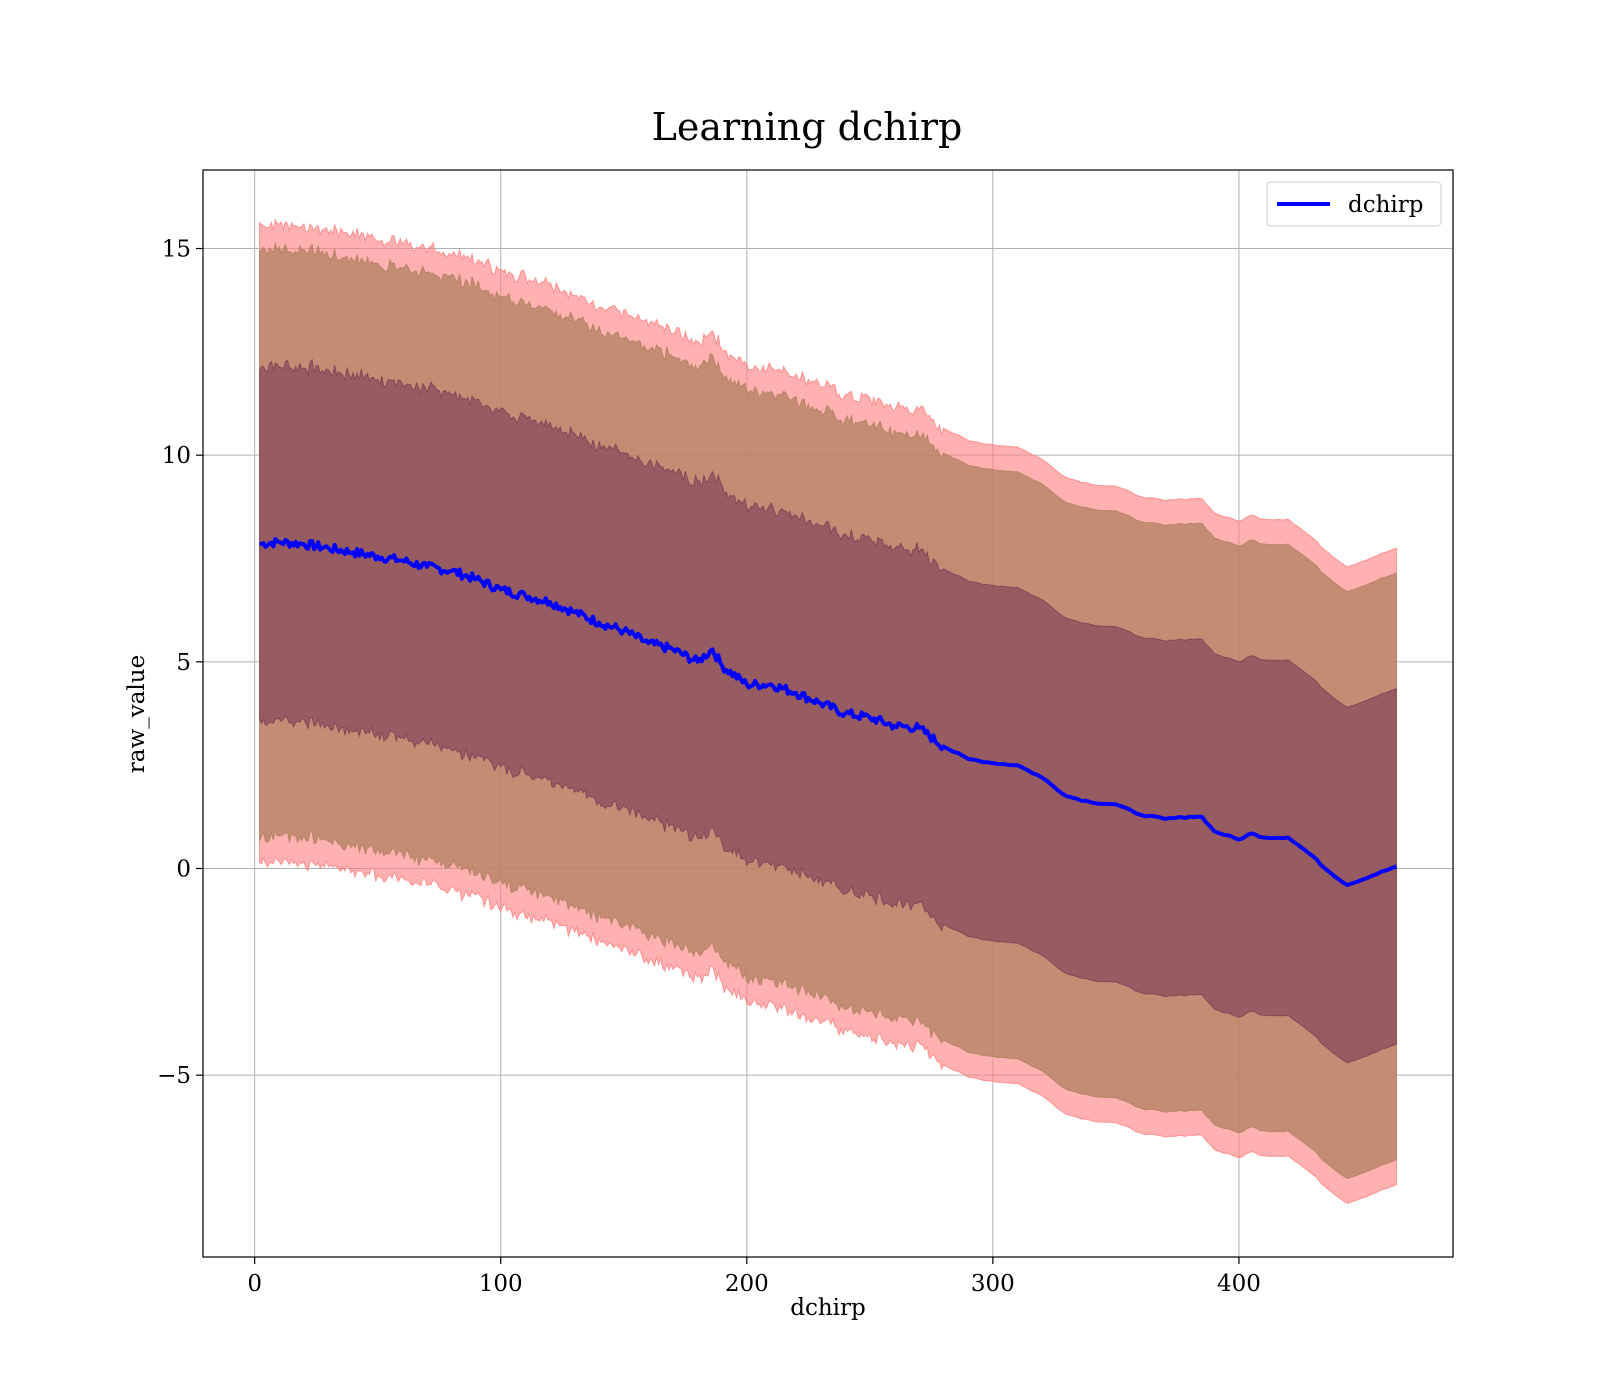 Image resolution: width=1600 pixels, height=1400 pixels. I want to click on legend-label-dchirp: dchirp, so click(1386, 205).